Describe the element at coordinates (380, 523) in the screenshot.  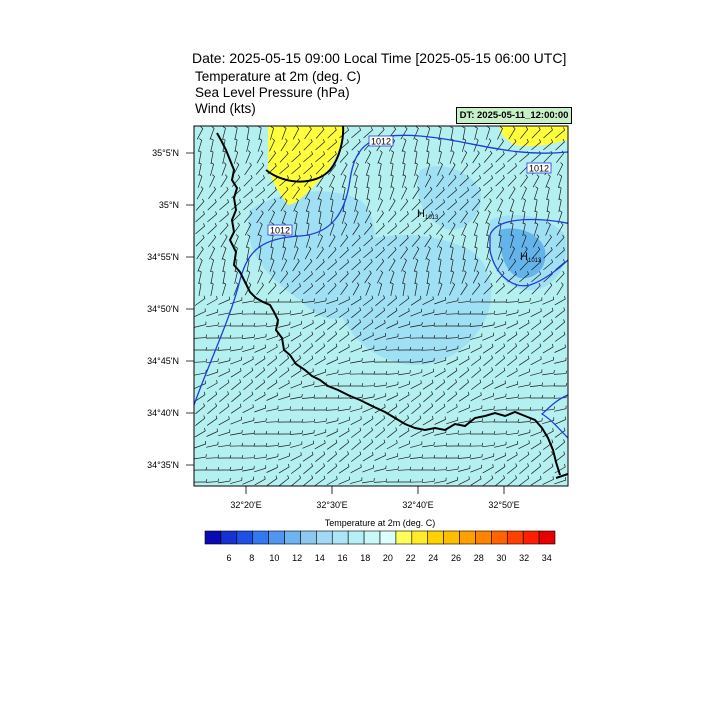
I see `colorbar-title: Temperature at 2m (deg. C)` at that location.